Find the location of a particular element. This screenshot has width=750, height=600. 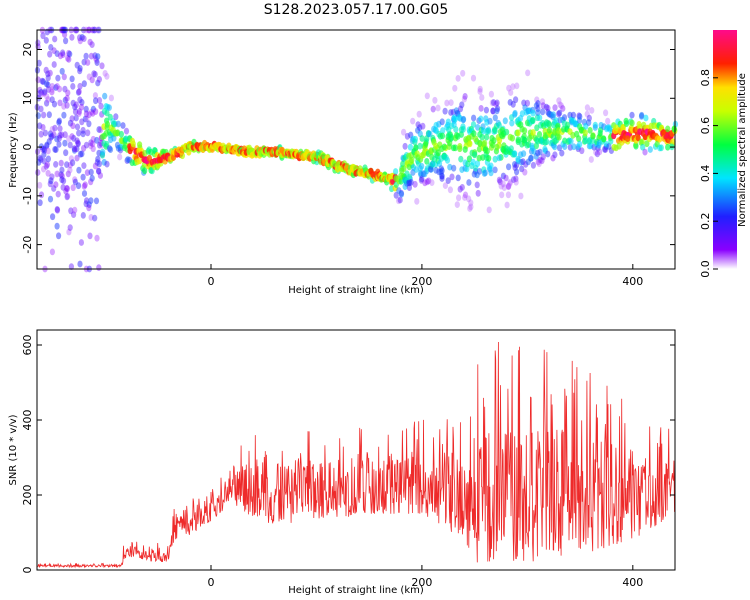

y-tick-label: 10 is located at coordinates (27, 98).